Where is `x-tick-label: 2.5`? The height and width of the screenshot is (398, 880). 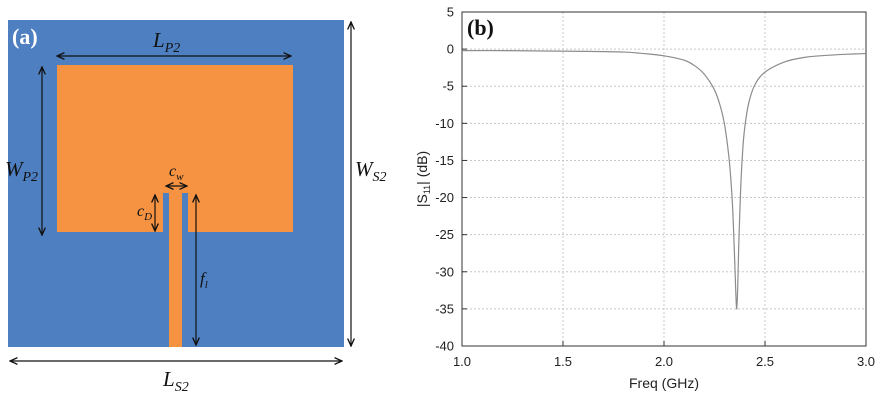 x-tick-label: 2.5 is located at coordinates (765, 361).